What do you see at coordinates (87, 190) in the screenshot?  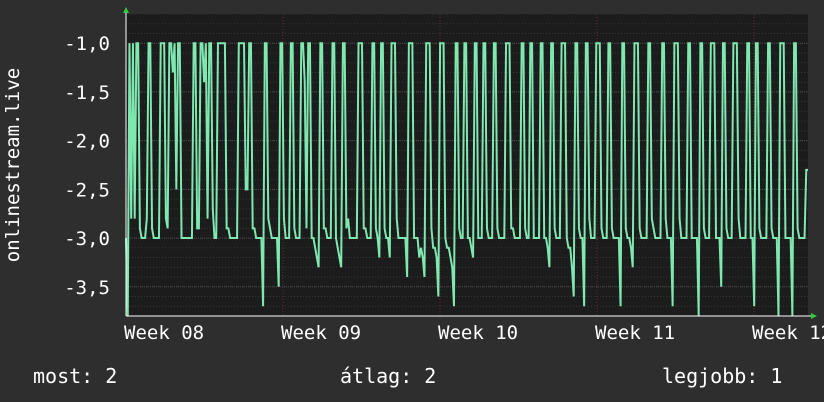 I see `y-tick-label: -2,5` at bounding box center [87, 190].